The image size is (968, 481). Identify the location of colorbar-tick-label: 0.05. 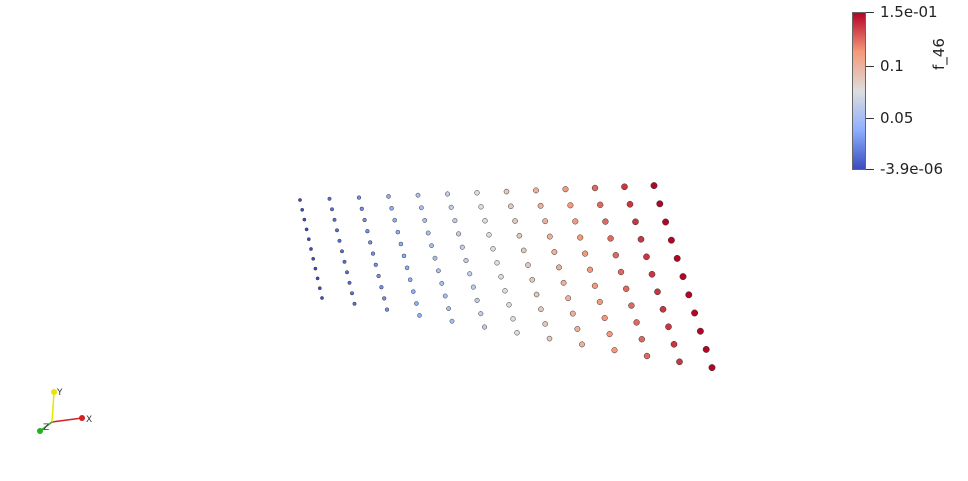
(897, 118).